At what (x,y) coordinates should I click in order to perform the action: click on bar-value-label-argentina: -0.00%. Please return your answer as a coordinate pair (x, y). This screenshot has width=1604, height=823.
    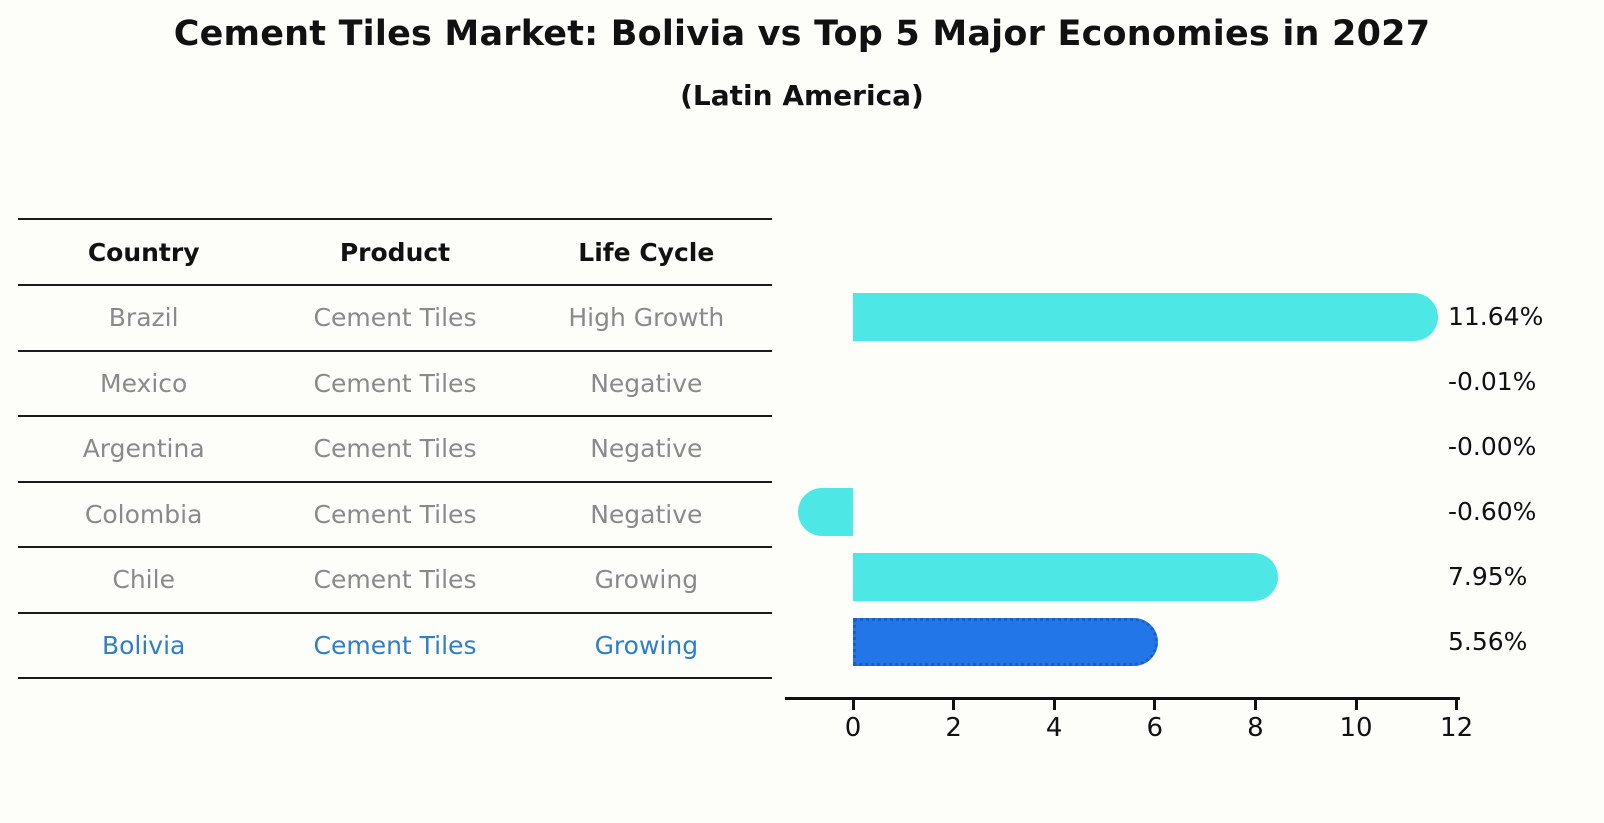
    Looking at the image, I should click on (1492, 446).